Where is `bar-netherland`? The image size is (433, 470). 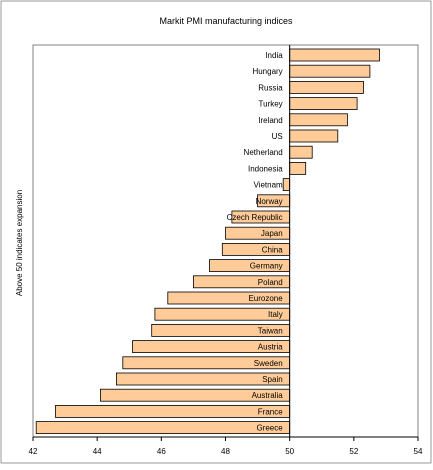 bar-netherland is located at coordinates (301, 152).